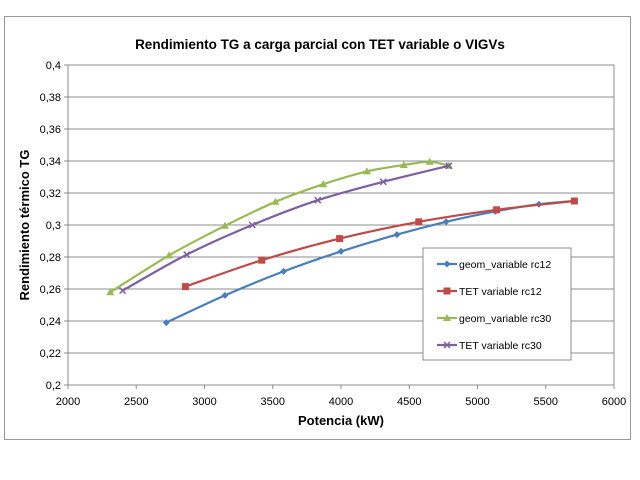 Image resolution: width=640 pixels, height=480 pixels. Describe the element at coordinates (50, 290) in the screenshot. I see `y-tick-label: 0,26` at that location.